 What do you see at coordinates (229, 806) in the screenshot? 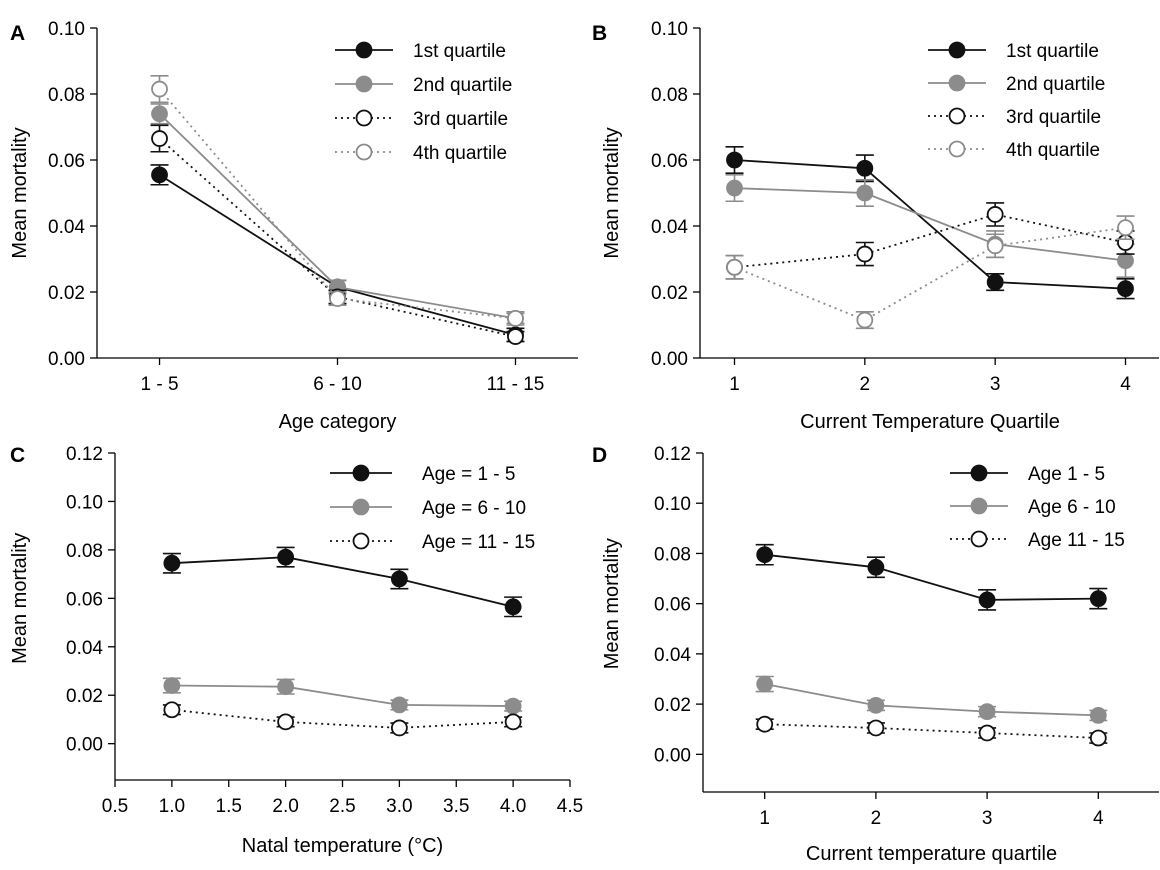
I see `panel-c-x-tick-label: 1.5` at bounding box center [229, 806].